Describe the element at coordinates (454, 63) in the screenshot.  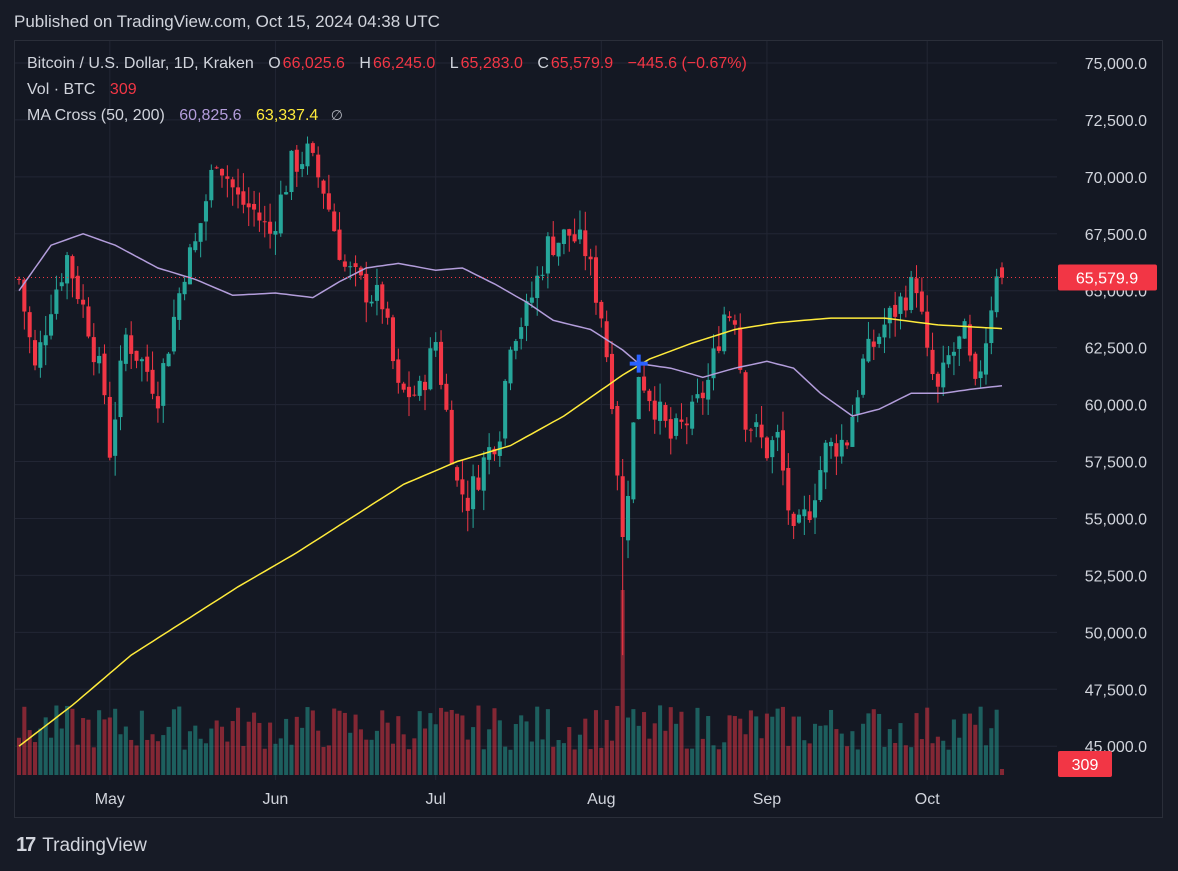
I see `low-label: L` at that location.